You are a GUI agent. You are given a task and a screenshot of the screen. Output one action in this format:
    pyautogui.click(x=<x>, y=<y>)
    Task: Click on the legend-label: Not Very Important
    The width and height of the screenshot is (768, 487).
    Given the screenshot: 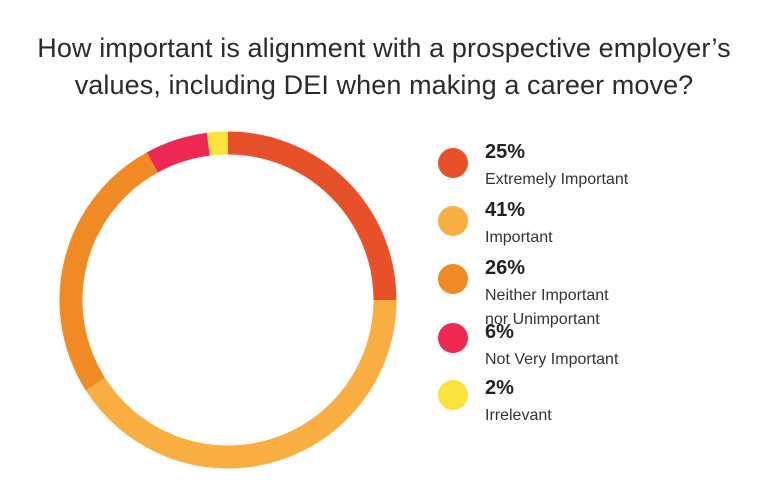 What is the action you would take?
    pyautogui.click(x=552, y=359)
    